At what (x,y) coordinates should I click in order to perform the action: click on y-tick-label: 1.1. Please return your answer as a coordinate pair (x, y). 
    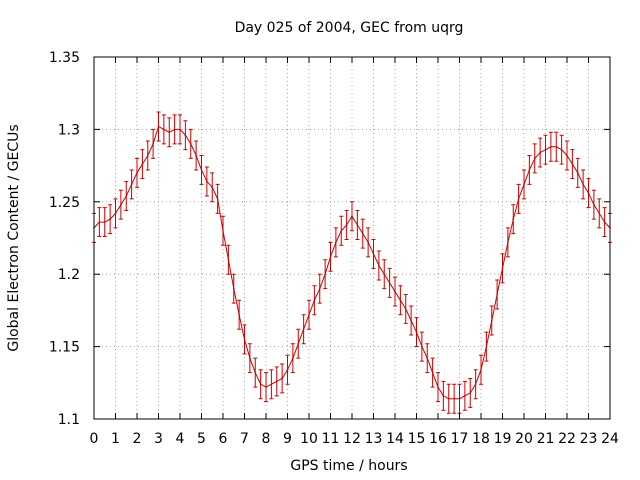
    Looking at the image, I should click on (69, 420).